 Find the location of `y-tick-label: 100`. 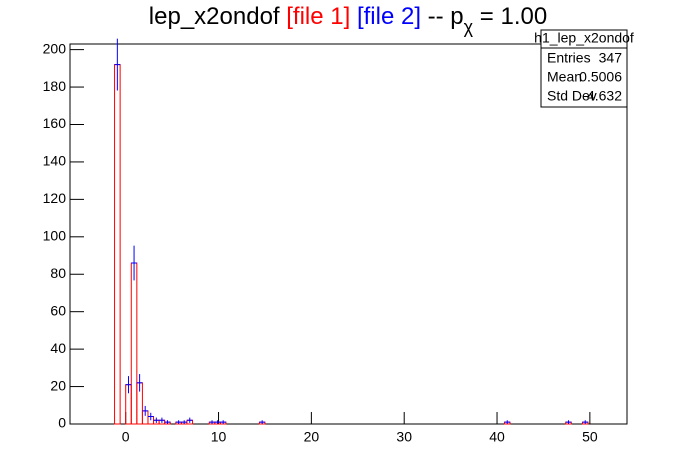

y-tick-label: 100 is located at coordinates (55, 236).